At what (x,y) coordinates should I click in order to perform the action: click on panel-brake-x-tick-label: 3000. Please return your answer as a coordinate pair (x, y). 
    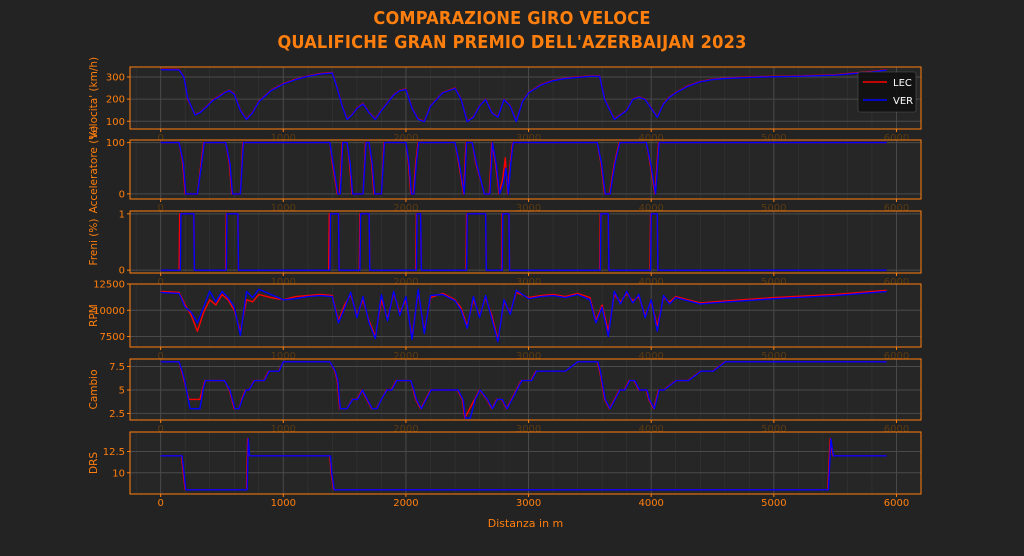
    Looking at the image, I should click on (528, 282).